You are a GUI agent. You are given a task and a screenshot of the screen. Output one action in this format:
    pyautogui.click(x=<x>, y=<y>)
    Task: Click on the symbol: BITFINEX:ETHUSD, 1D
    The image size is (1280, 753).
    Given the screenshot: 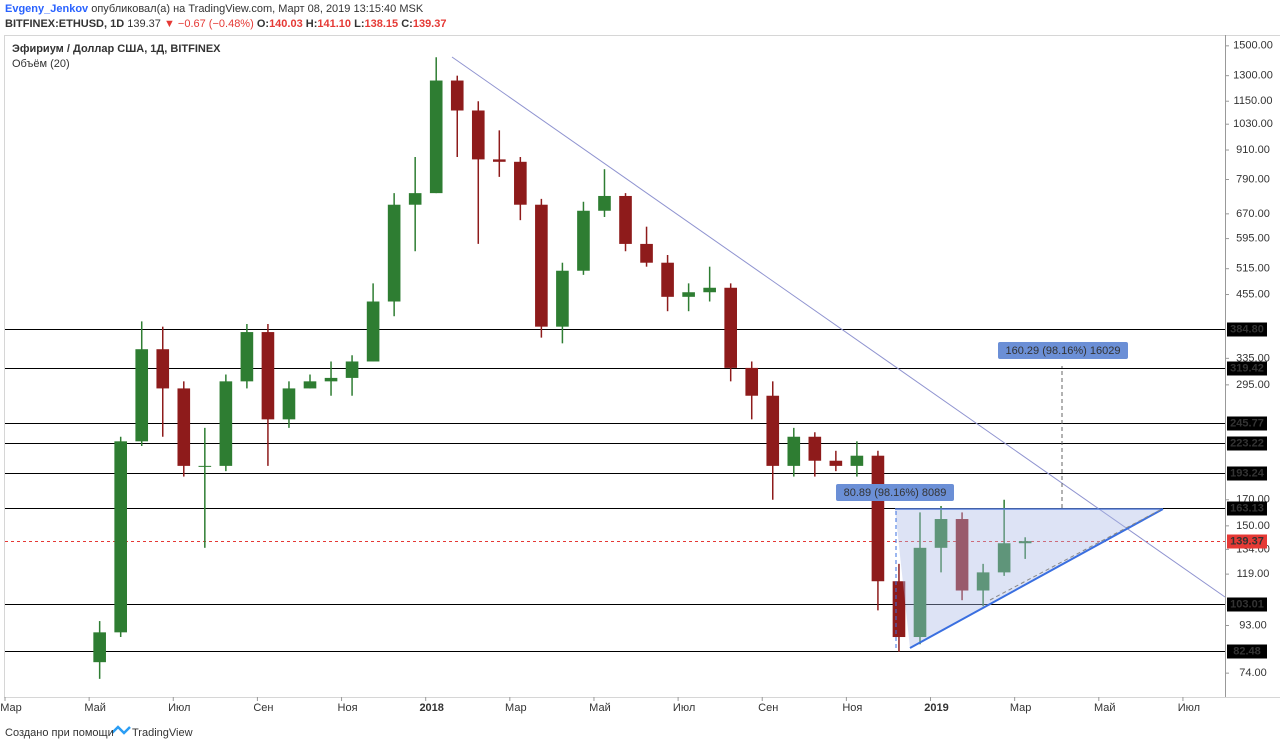 What is the action you would take?
    pyautogui.click(x=64, y=24)
    